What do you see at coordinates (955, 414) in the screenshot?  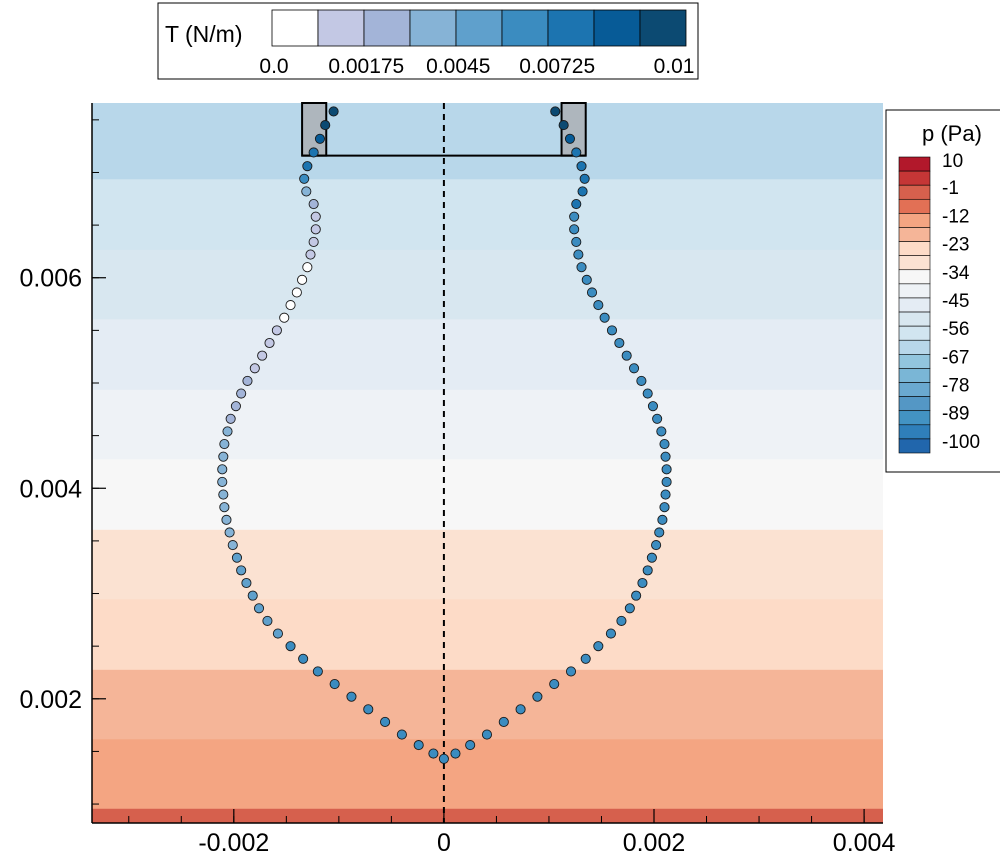 I see `pressure-tick-label: -89` at bounding box center [955, 414].